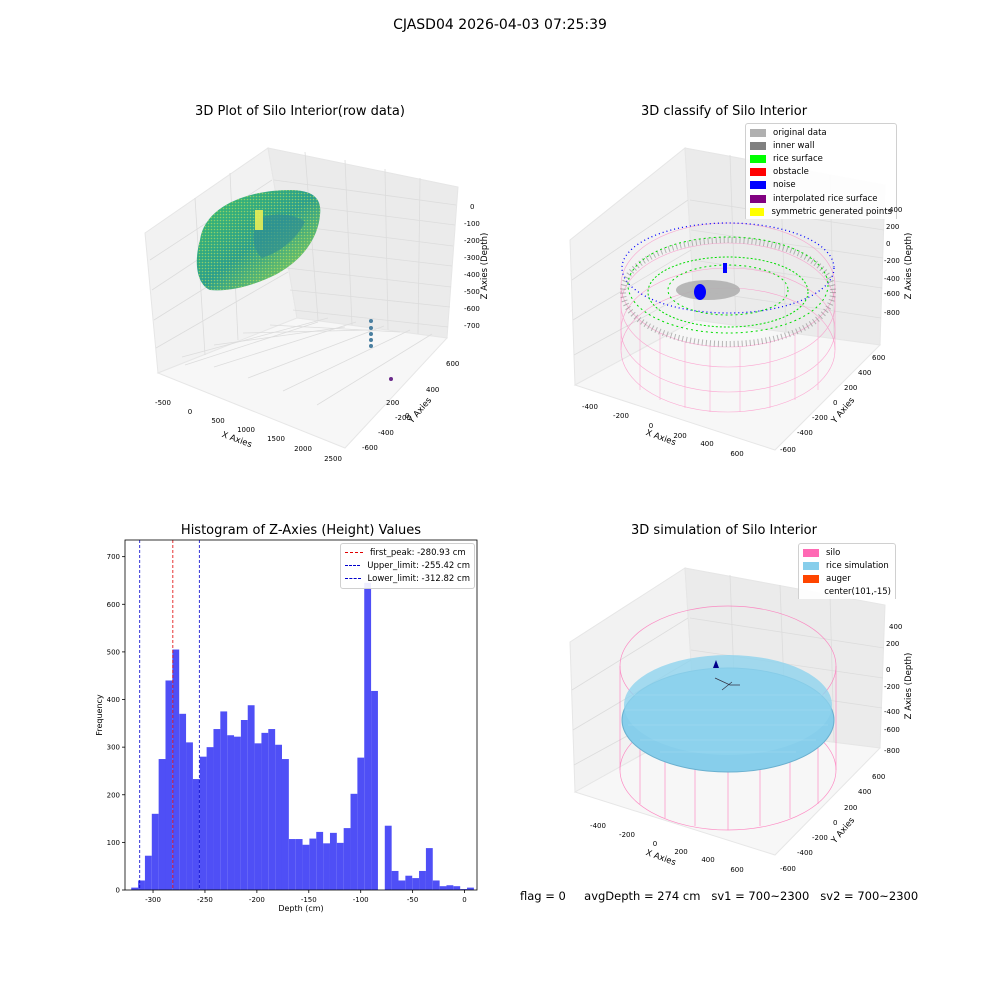 The height and width of the screenshot is (1000, 1000). I want to click on histogram-vlines, so click(169, 715).